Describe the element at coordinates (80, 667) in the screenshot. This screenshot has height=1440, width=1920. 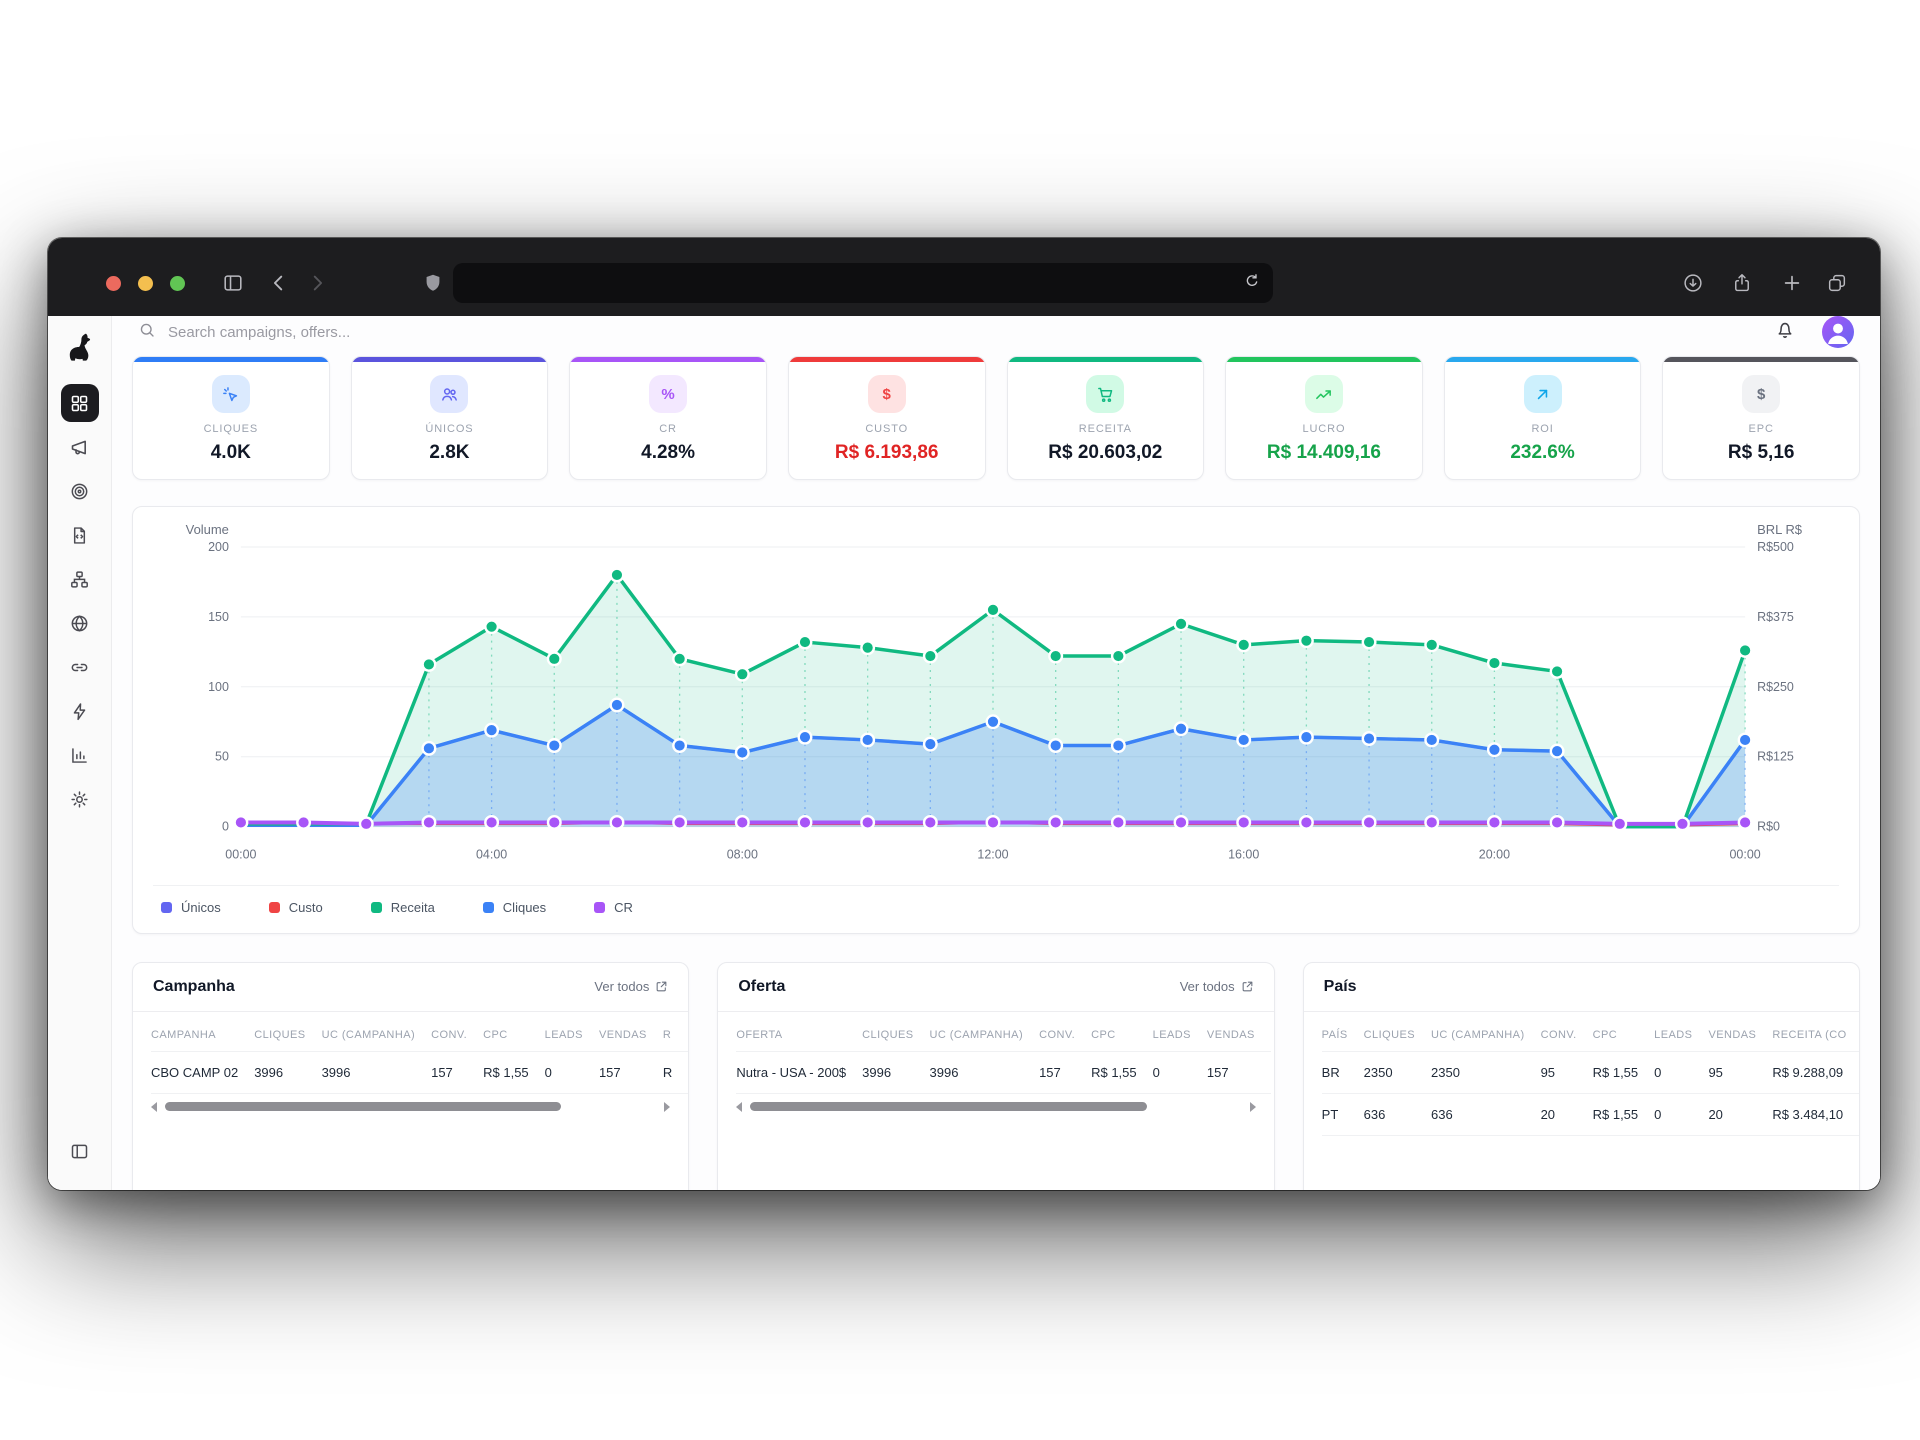
I see `sidebar-item-links` at that location.